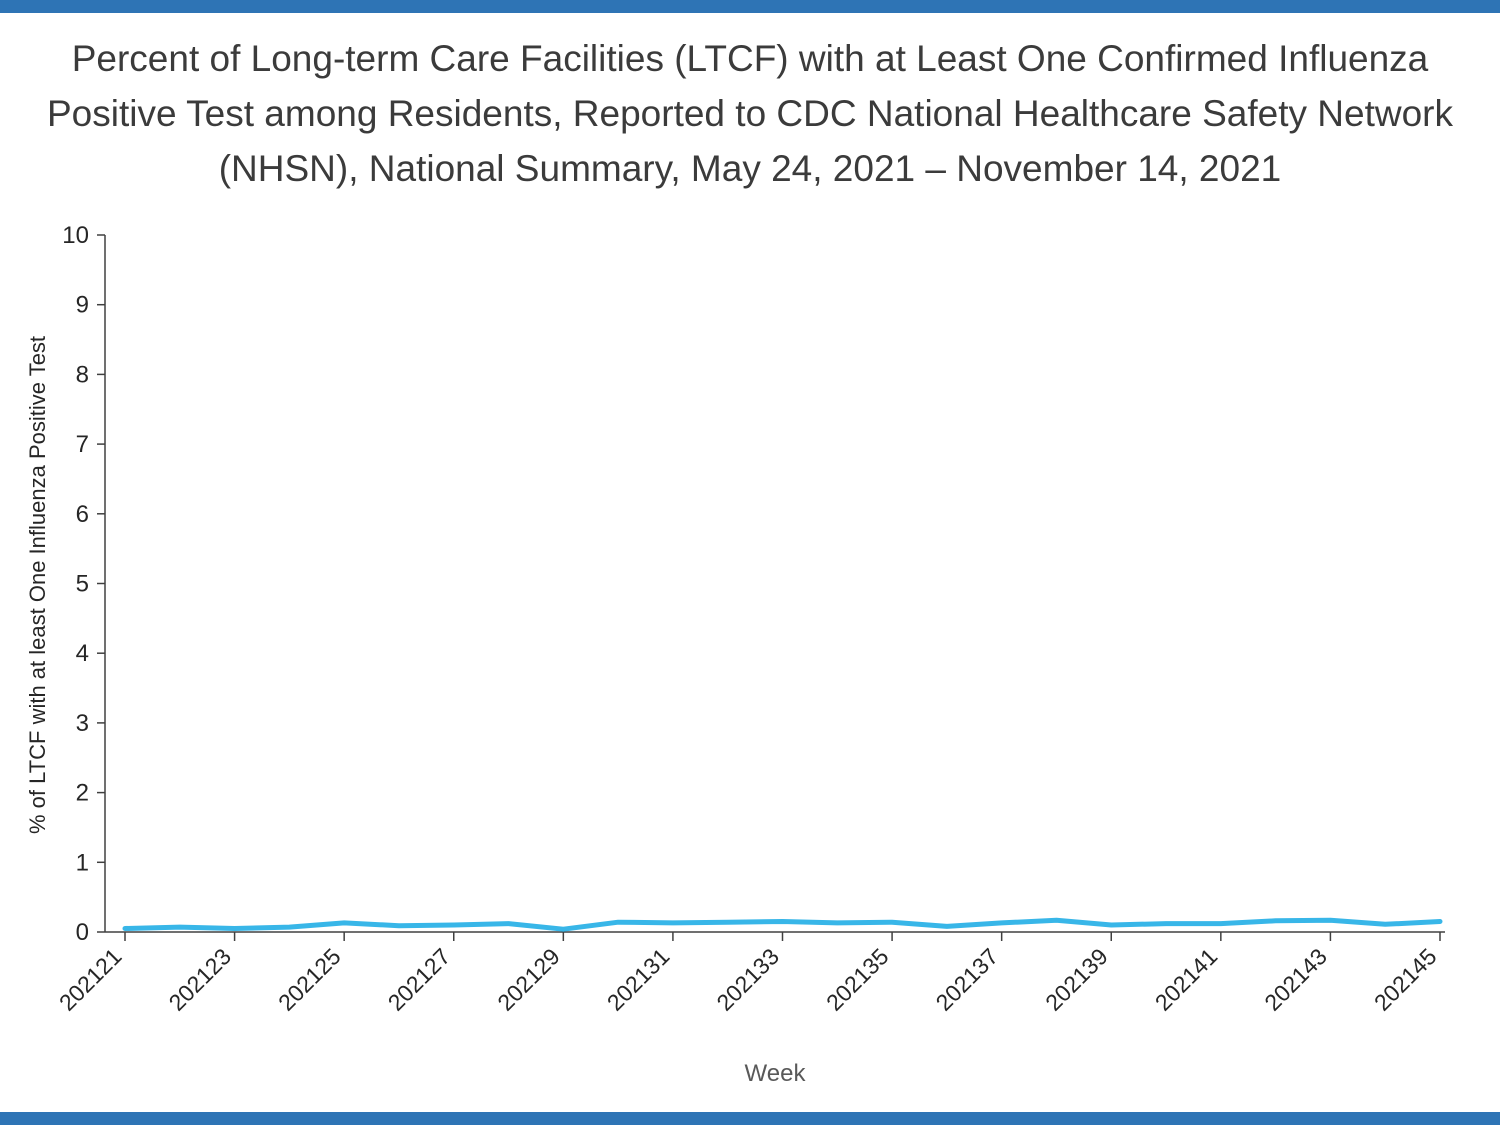  What do you see at coordinates (419, 979) in the screenshot?
I see `x-tick-label: 202127` at bounding box center [419, 979].